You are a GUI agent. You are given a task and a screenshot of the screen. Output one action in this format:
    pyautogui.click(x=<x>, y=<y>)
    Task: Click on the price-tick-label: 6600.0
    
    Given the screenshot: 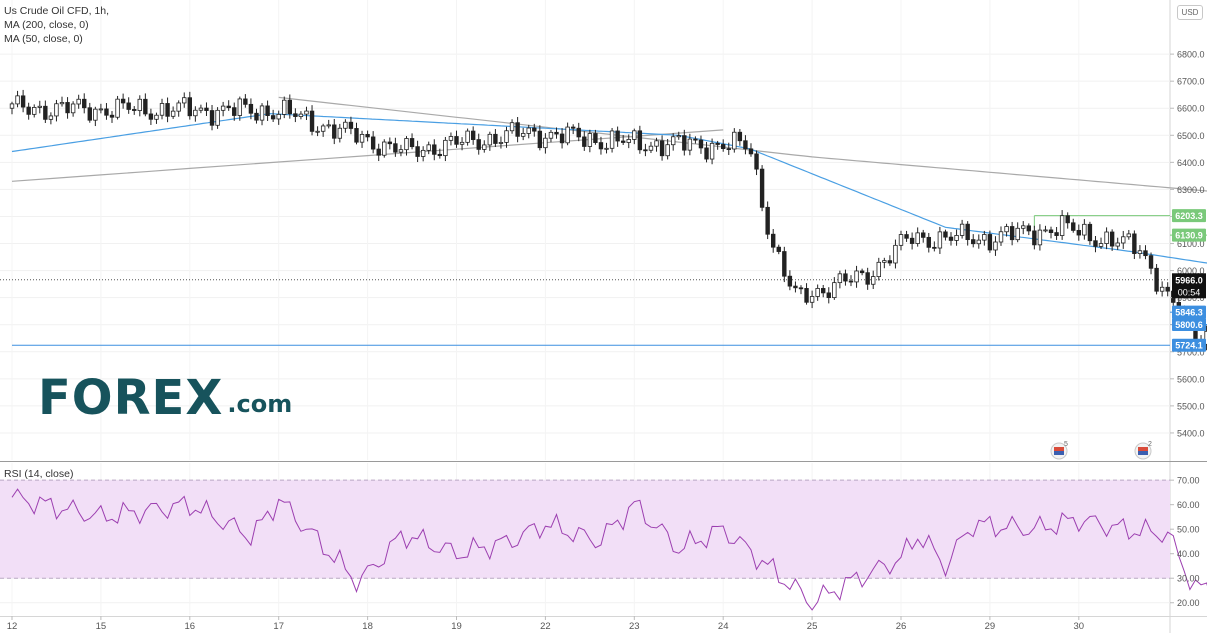 What is the action you would take?
    pyautogui.click(x=1191, y=109)
    